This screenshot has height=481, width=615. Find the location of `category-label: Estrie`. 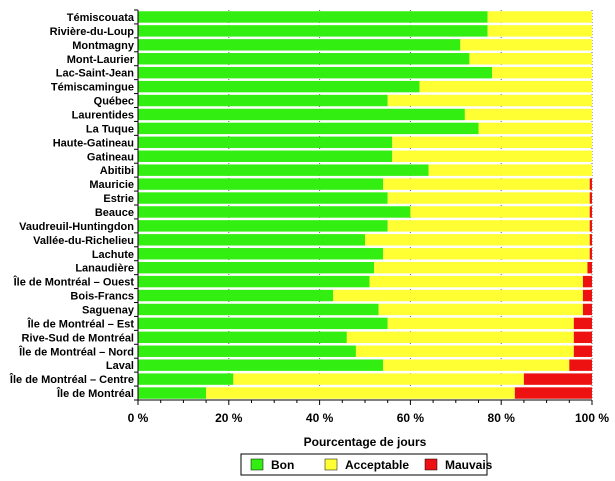

category-label: Estrie is located at coordinates (118, 199).